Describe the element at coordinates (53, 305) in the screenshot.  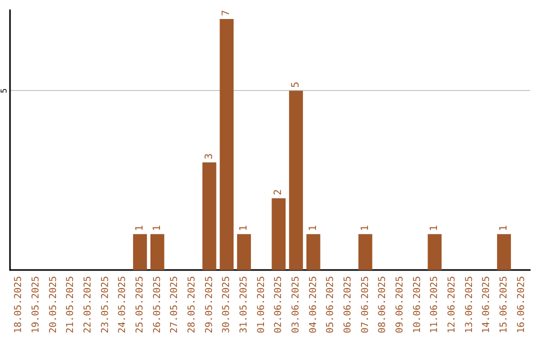
I see `x-tick-label: 20.05.2025` at that location.